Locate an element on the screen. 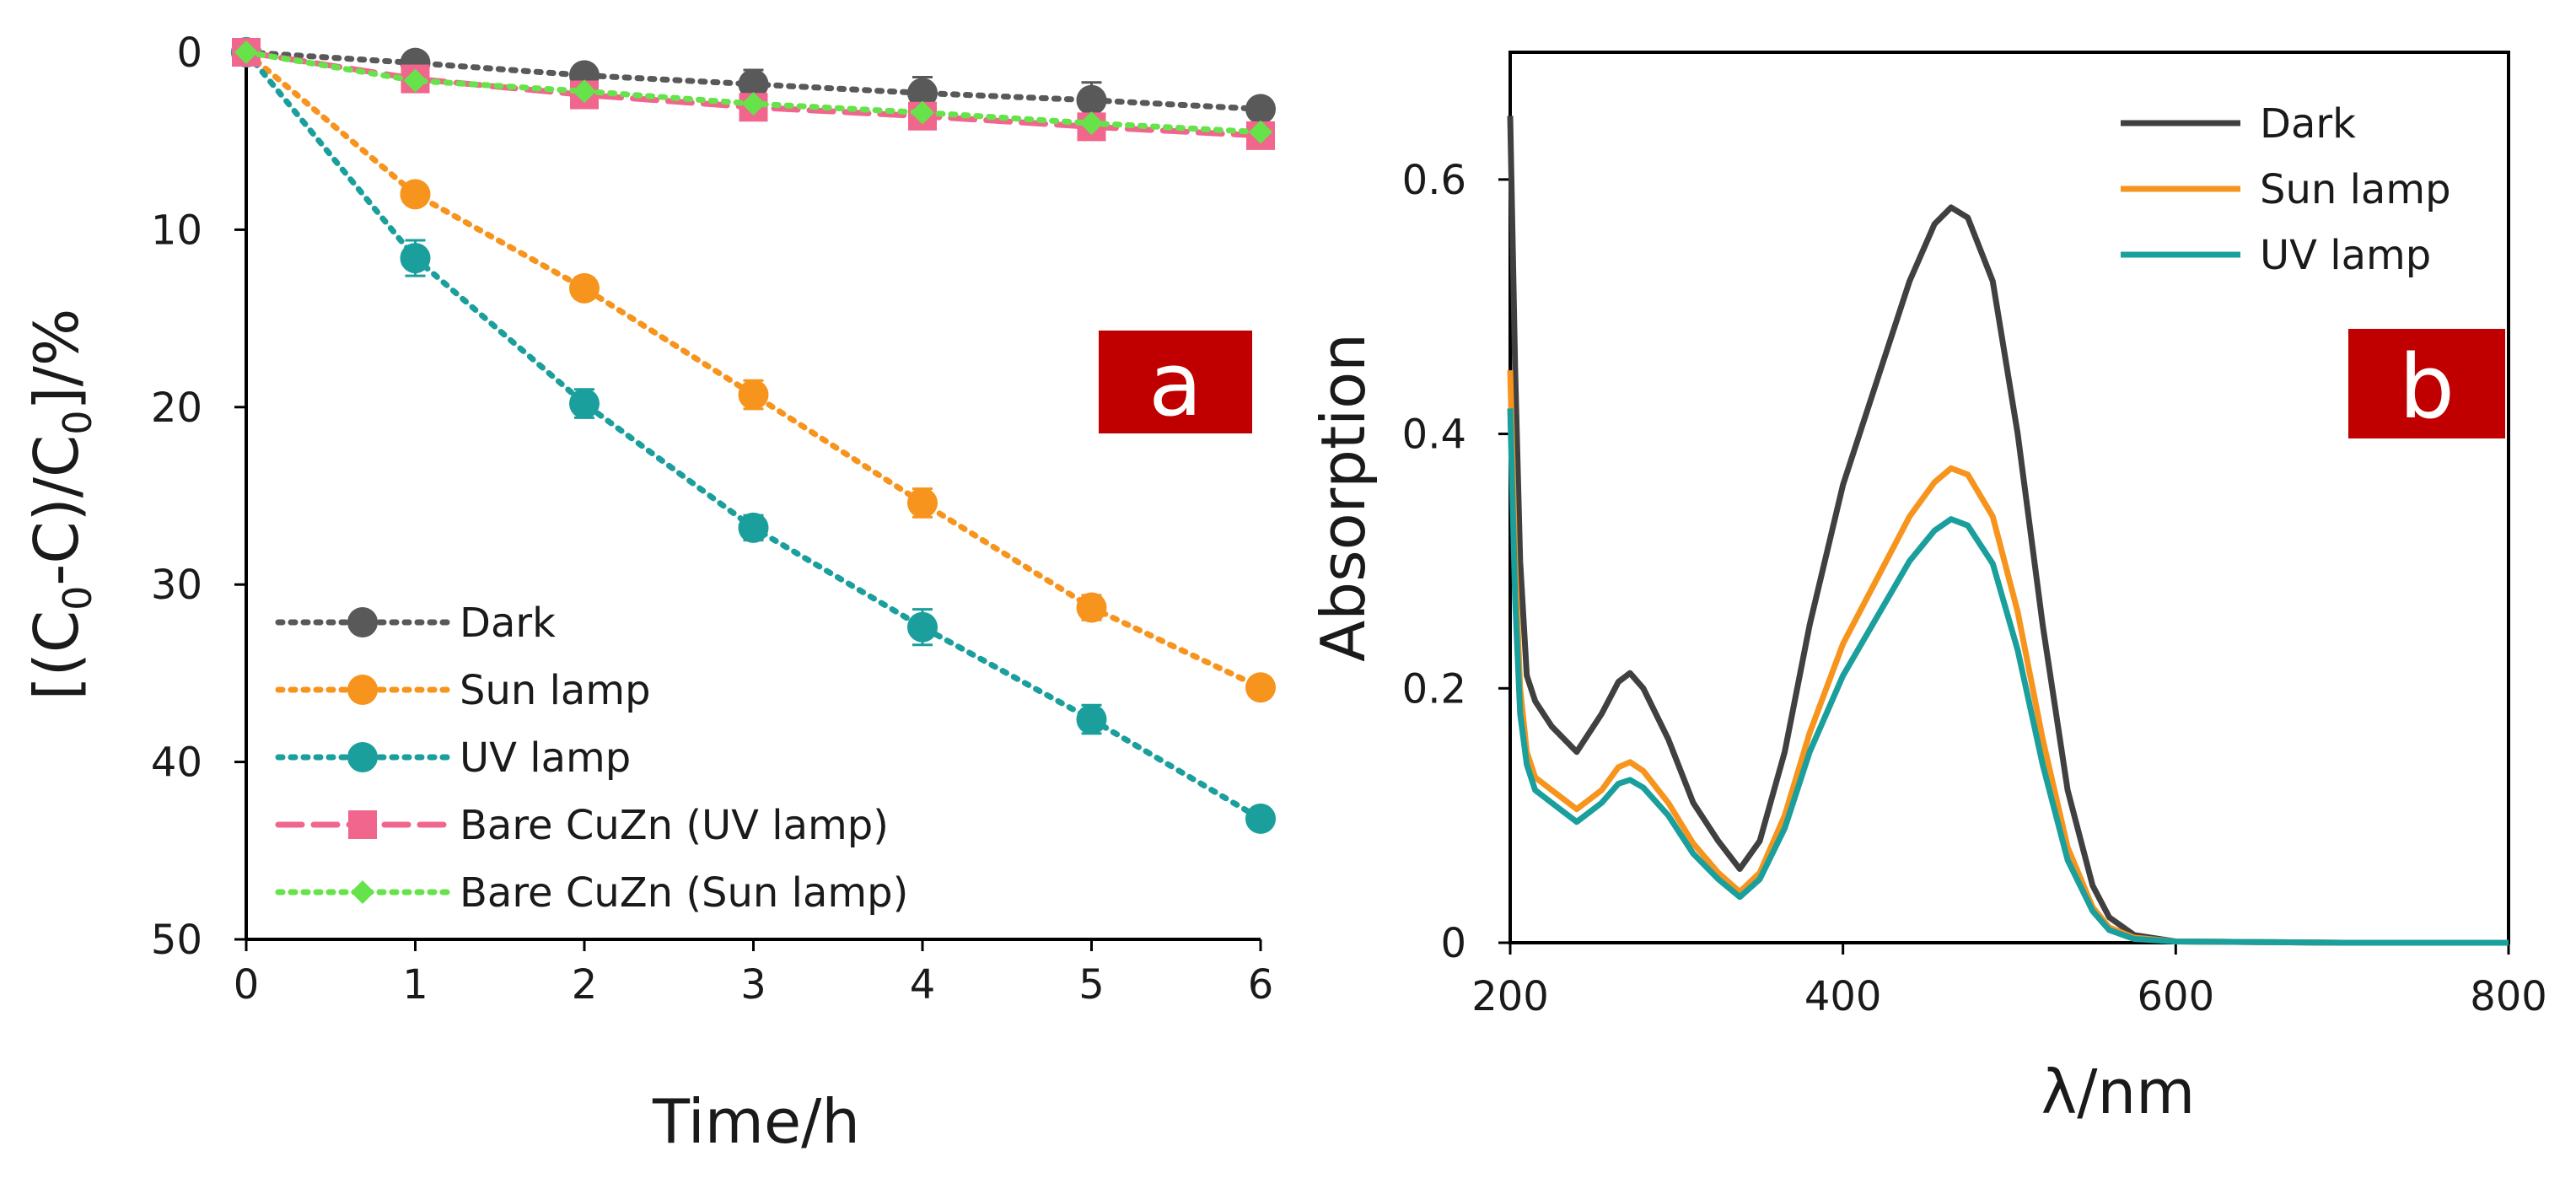  panel-b-legend-entry-dark: Dark is located at coordinates (2238, 124).